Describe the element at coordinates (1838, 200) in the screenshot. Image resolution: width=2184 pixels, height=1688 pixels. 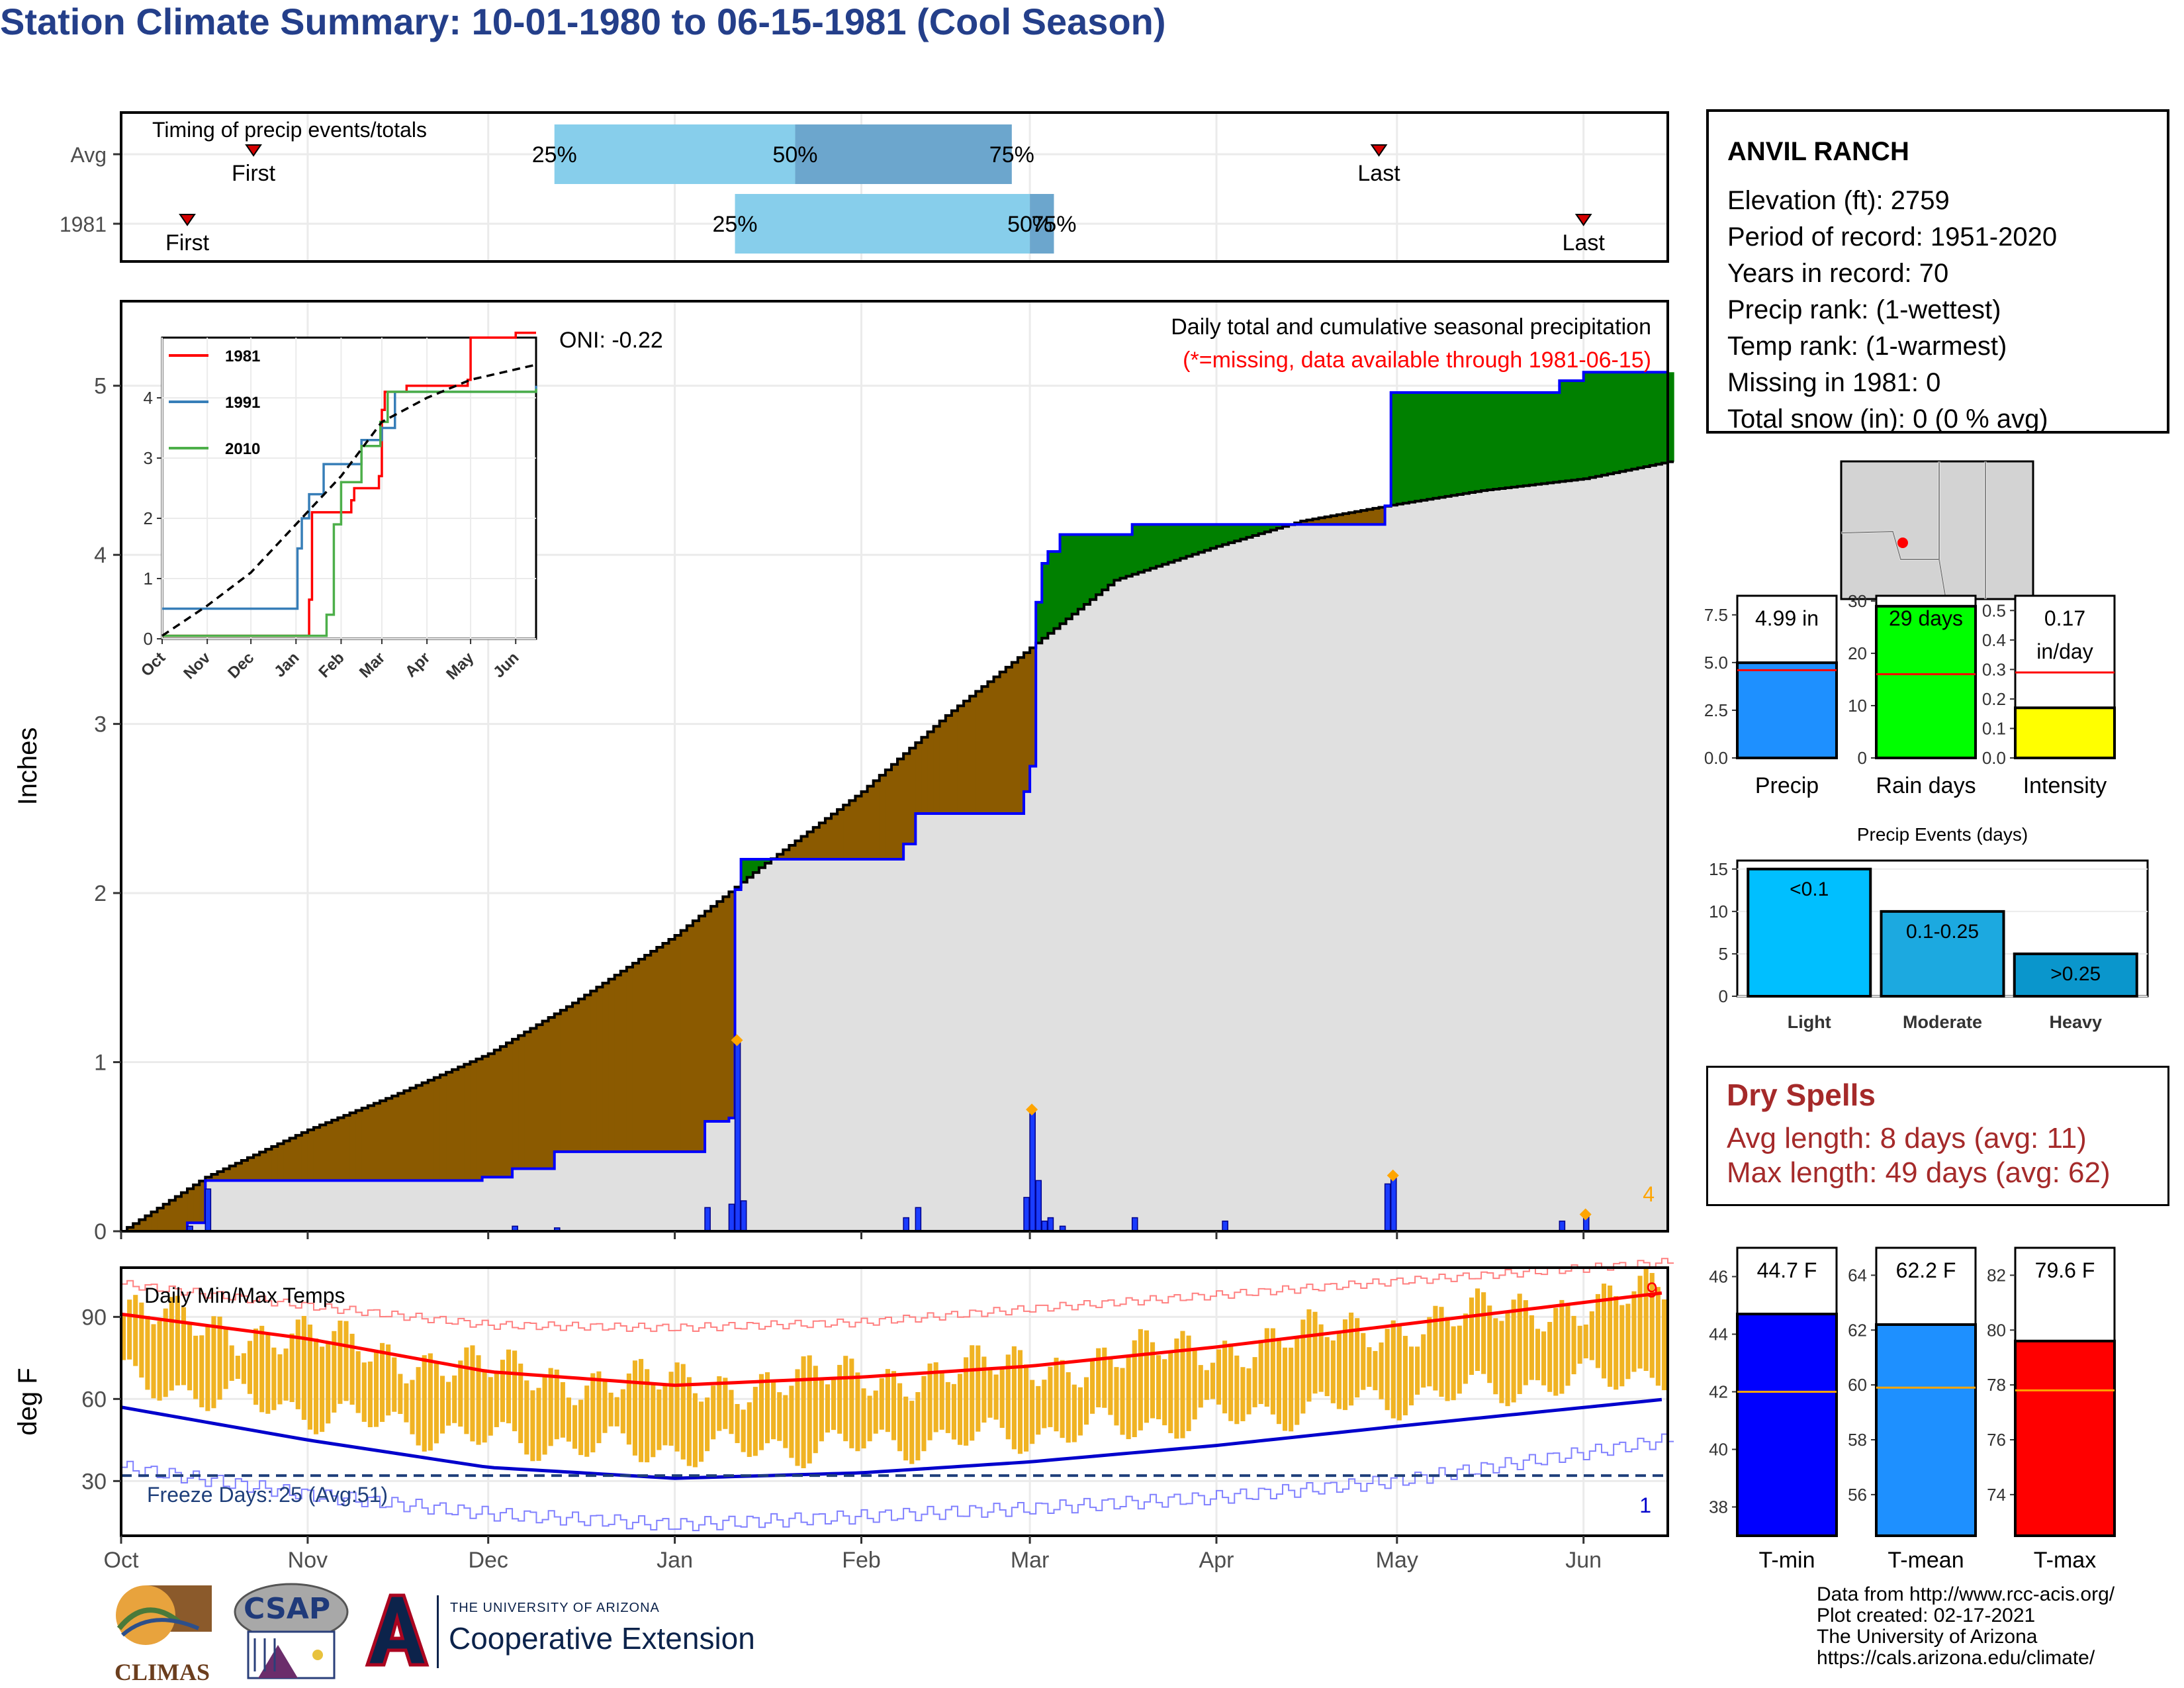
I see `station-elevation: Elevation (ft): 2759` at that location.